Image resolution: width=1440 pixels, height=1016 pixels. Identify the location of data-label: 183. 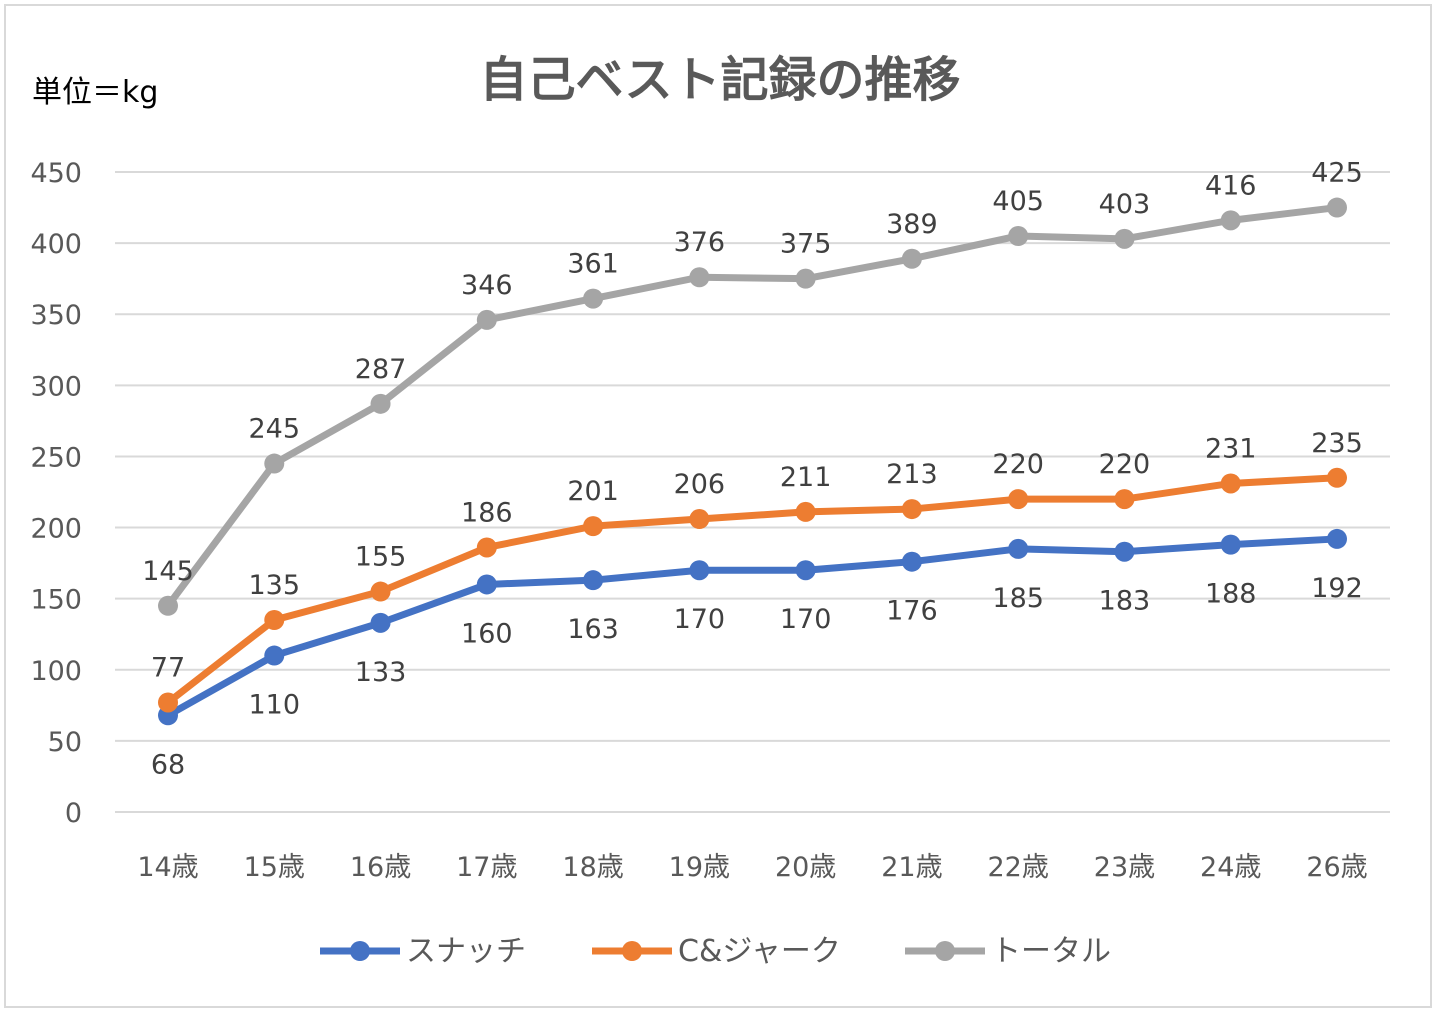
(1125, 601).